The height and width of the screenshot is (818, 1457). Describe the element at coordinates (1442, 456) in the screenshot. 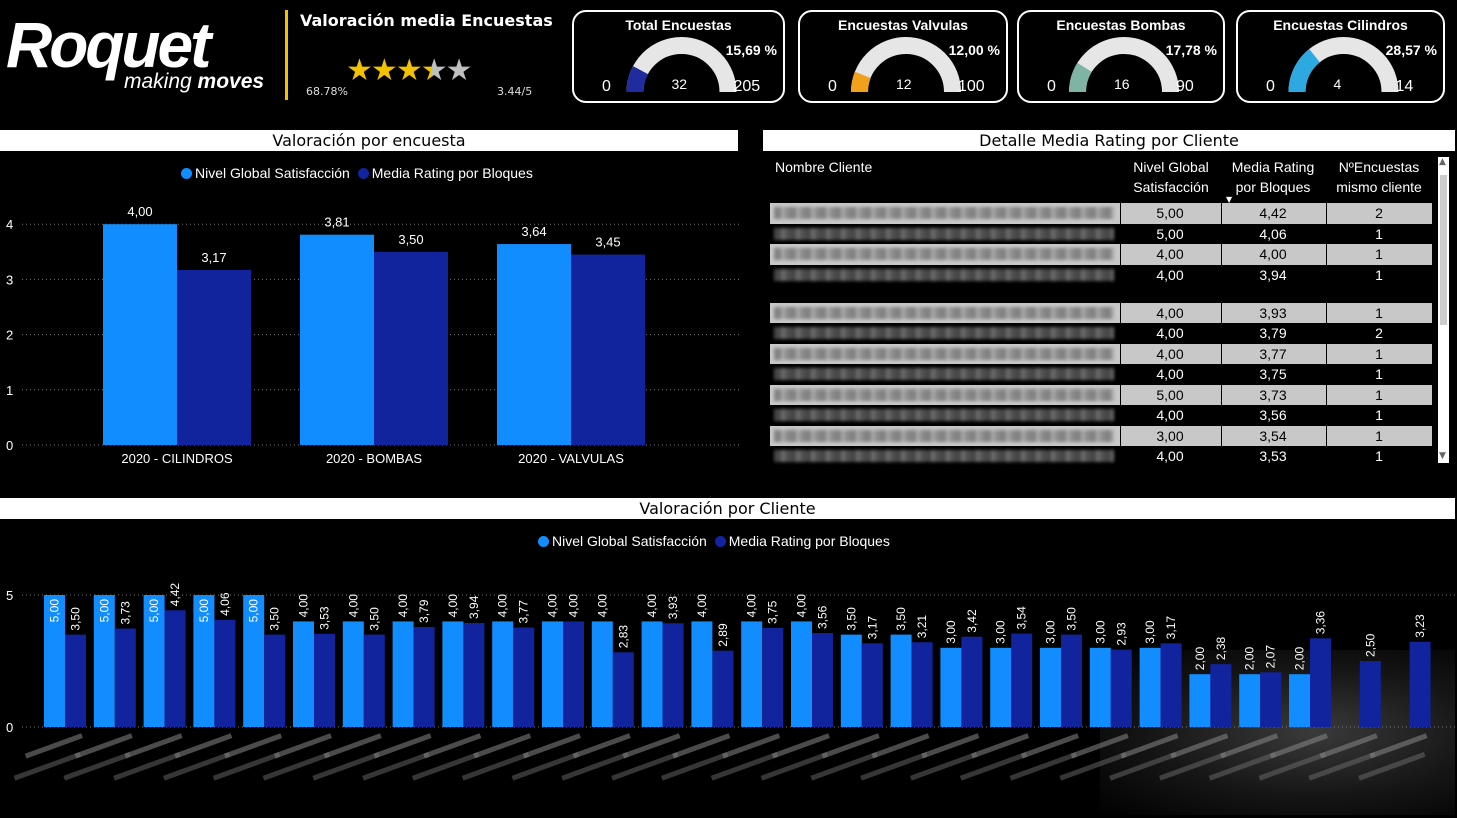

I see `scroll-down-icon: ▼` at that location.